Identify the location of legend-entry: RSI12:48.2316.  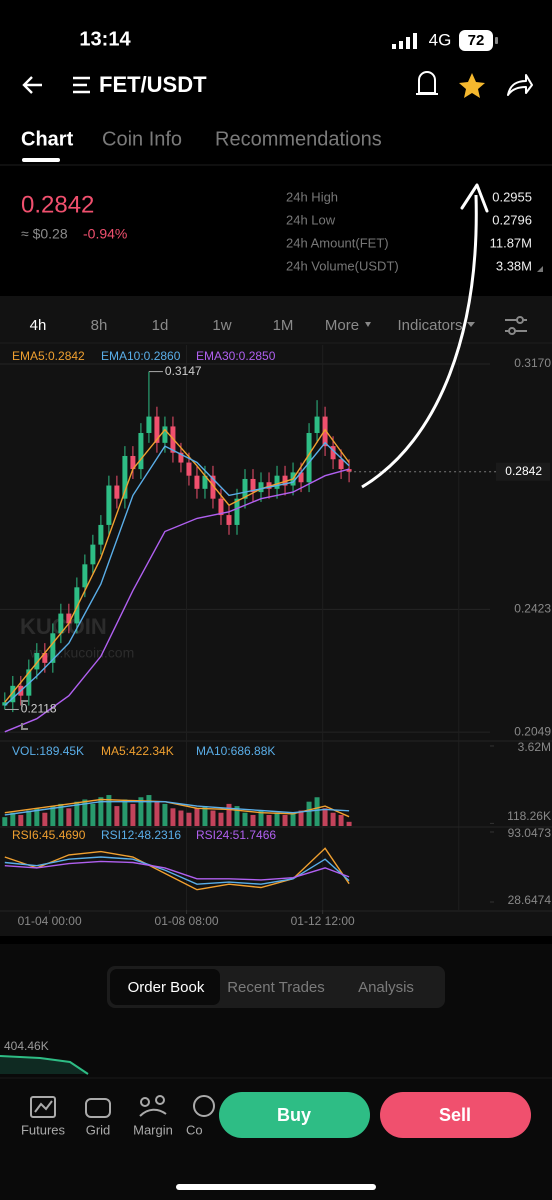
(141, 835).